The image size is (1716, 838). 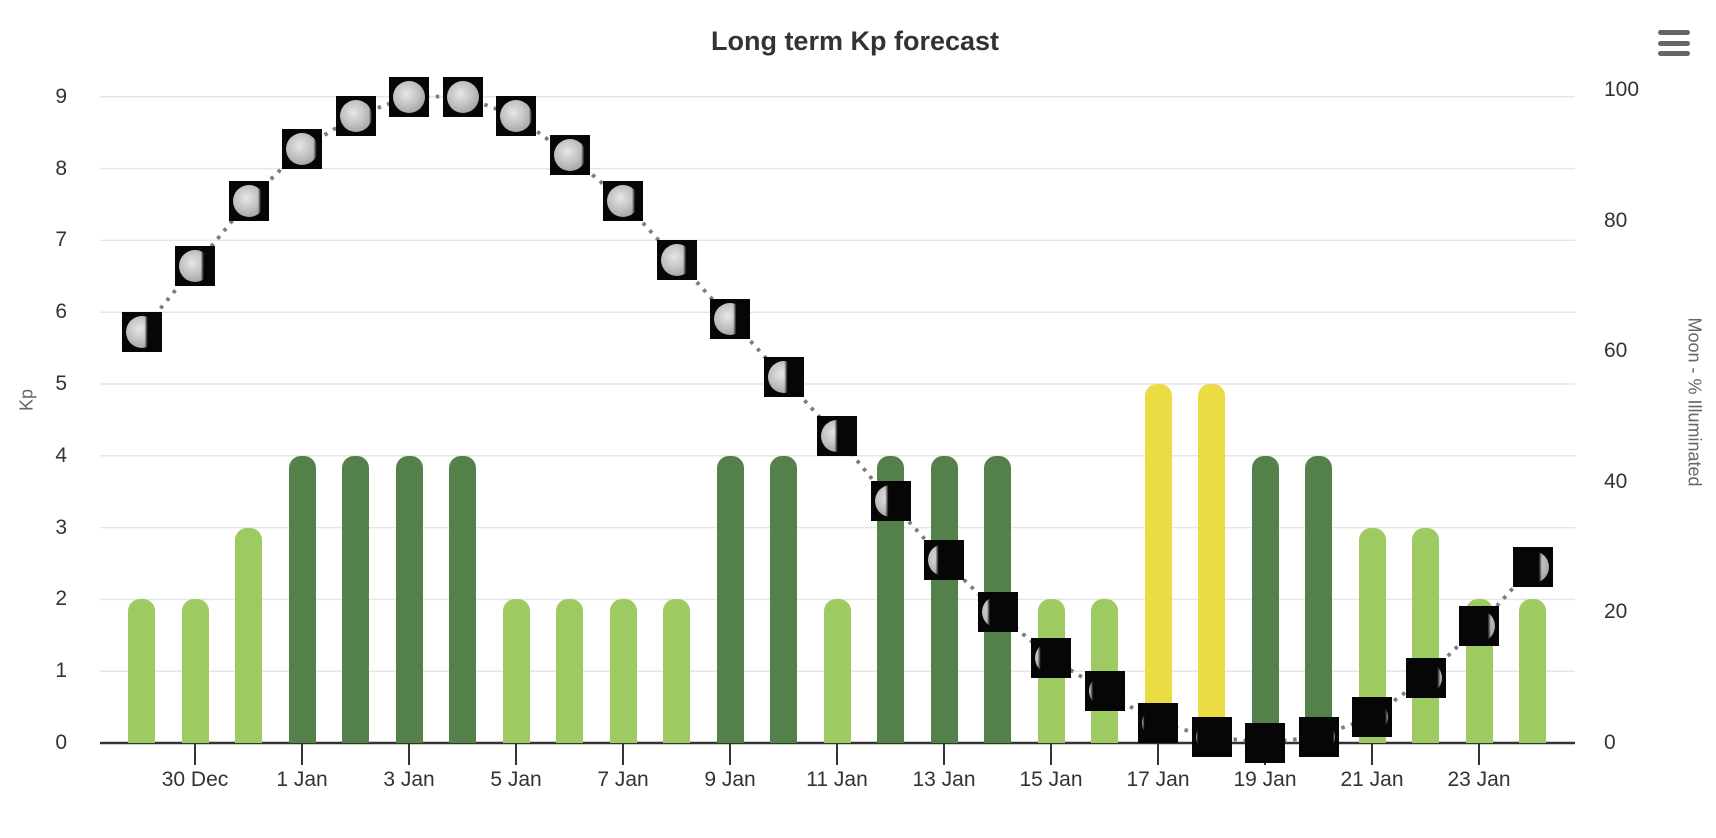 I want to click on moon-marker-4-jan, so click(x=462, y=96).